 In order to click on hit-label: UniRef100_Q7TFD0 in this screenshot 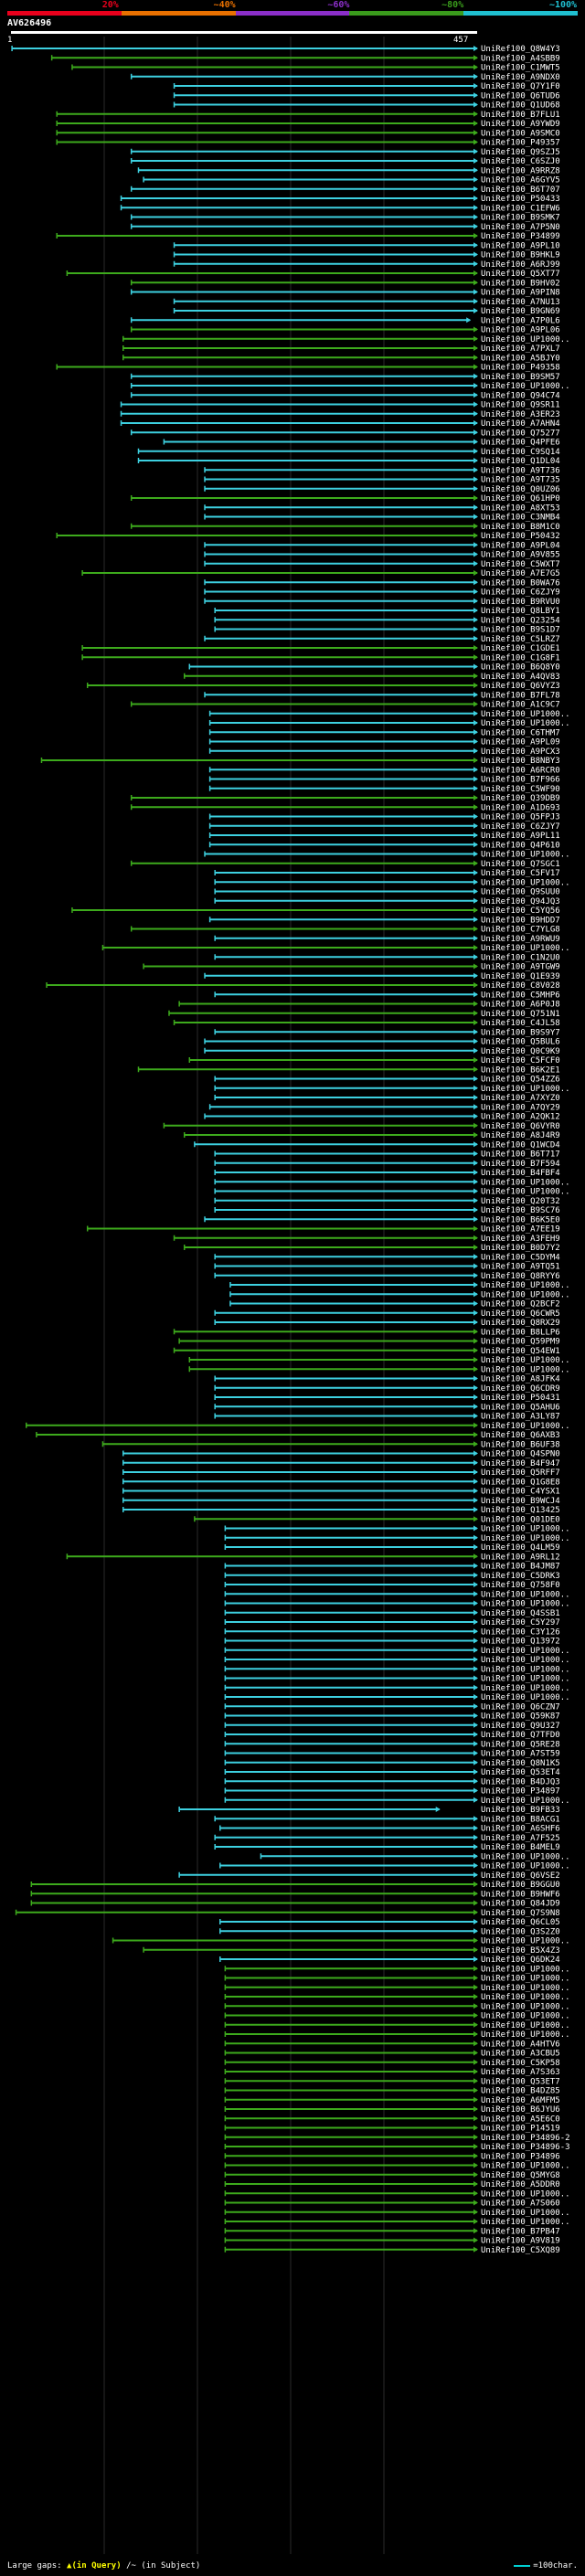, I will do `click(520, 1735)`.